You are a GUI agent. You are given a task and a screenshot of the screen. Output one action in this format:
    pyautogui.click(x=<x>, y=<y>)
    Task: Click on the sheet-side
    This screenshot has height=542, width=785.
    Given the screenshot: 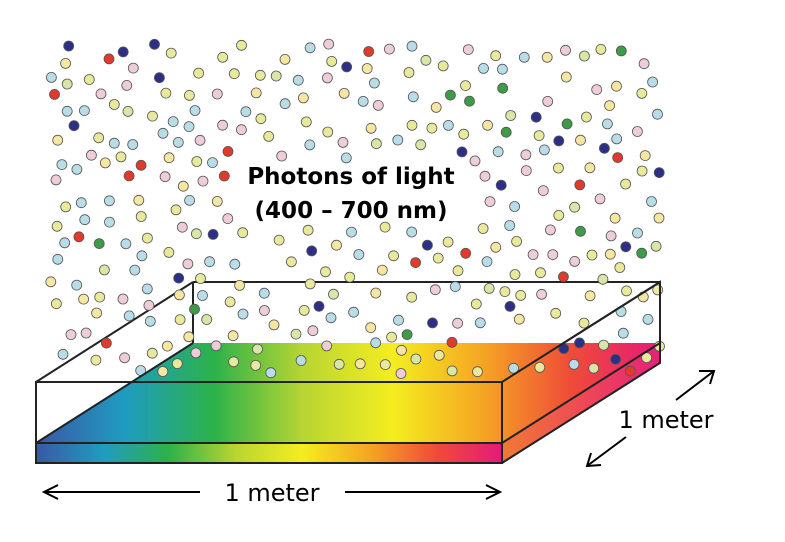 What is the action you would take?
    pyautogui.click(x=581, y=403)
    